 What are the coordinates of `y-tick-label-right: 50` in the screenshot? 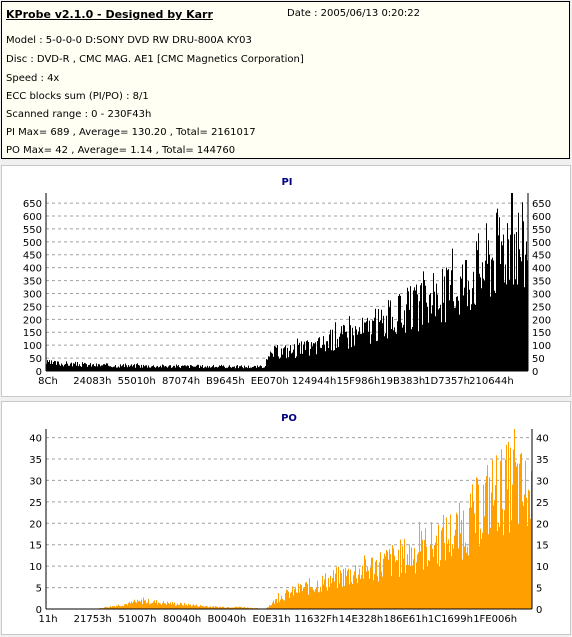 It's located at (538, 359).